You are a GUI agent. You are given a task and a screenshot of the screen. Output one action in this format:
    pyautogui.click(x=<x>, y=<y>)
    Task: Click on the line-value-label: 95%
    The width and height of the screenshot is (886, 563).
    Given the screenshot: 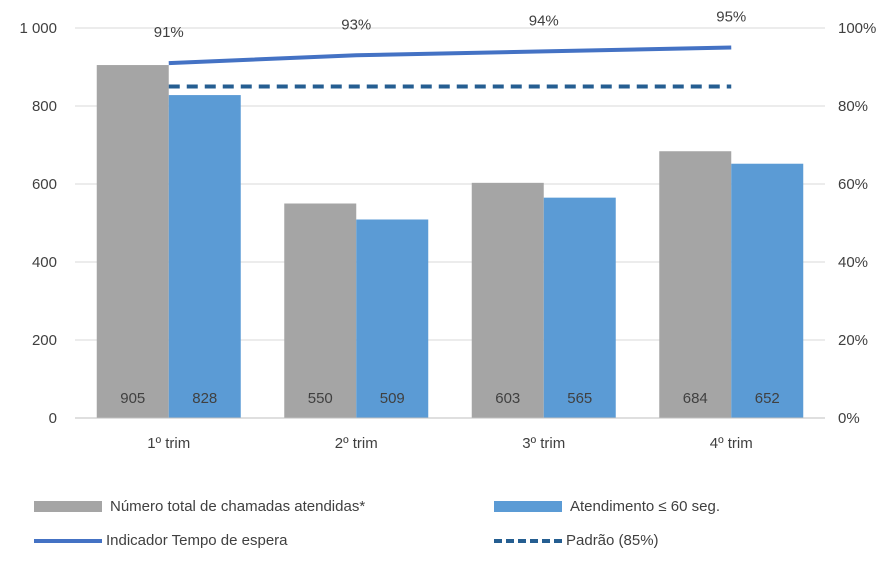 What is the action you would take?
    pyautogui.click(x=731, y=17)
    